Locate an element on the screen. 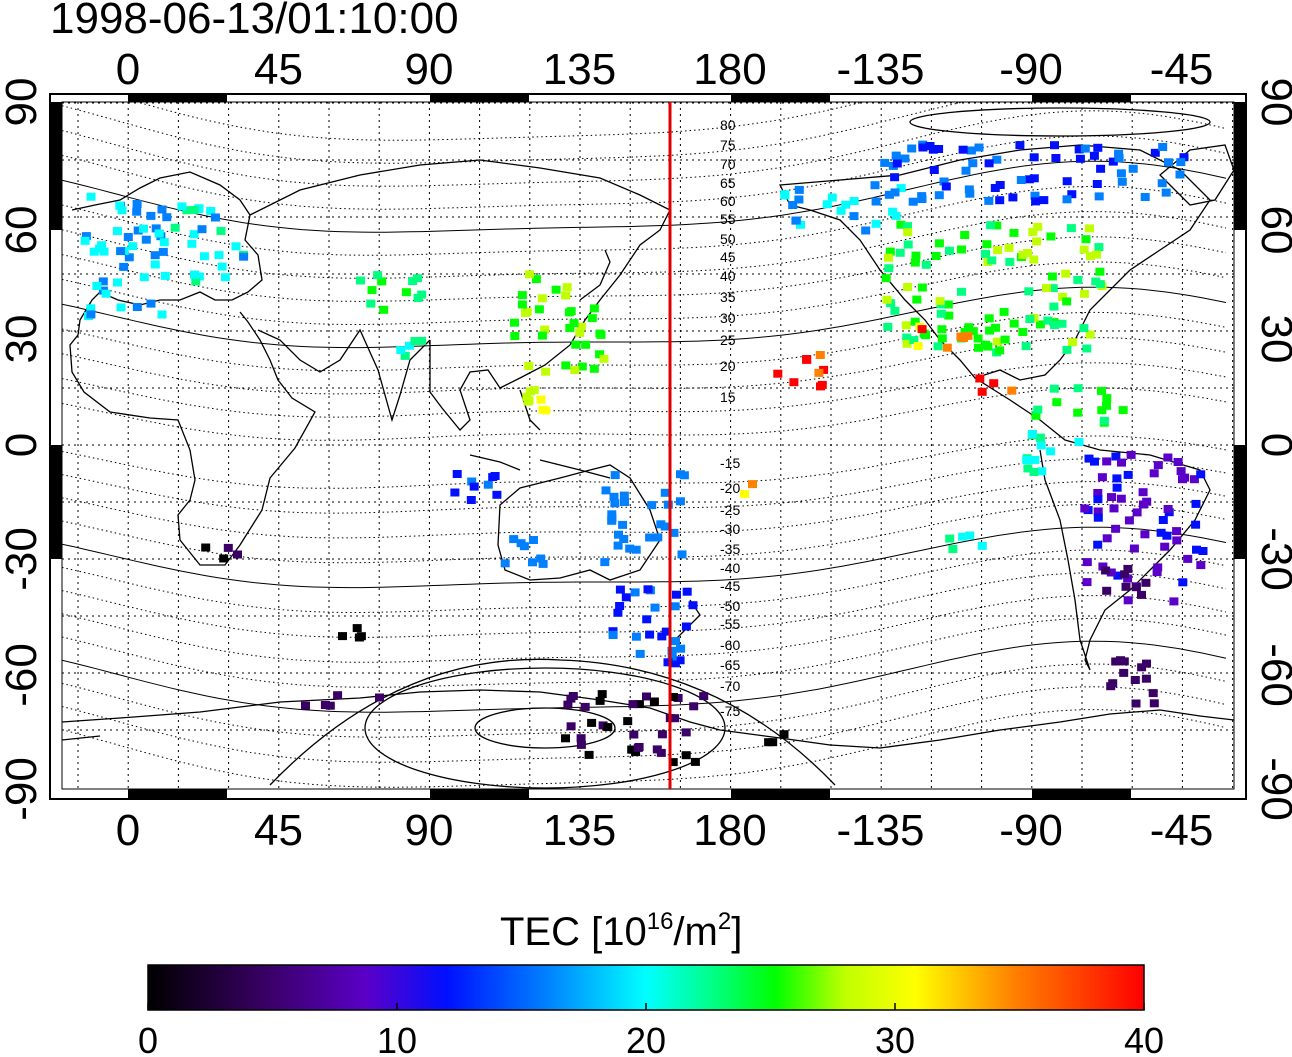 Image resolution: width=1292 pixels, height=1057 pixels. dip-label: 30 is located at coordinates (728, 318).